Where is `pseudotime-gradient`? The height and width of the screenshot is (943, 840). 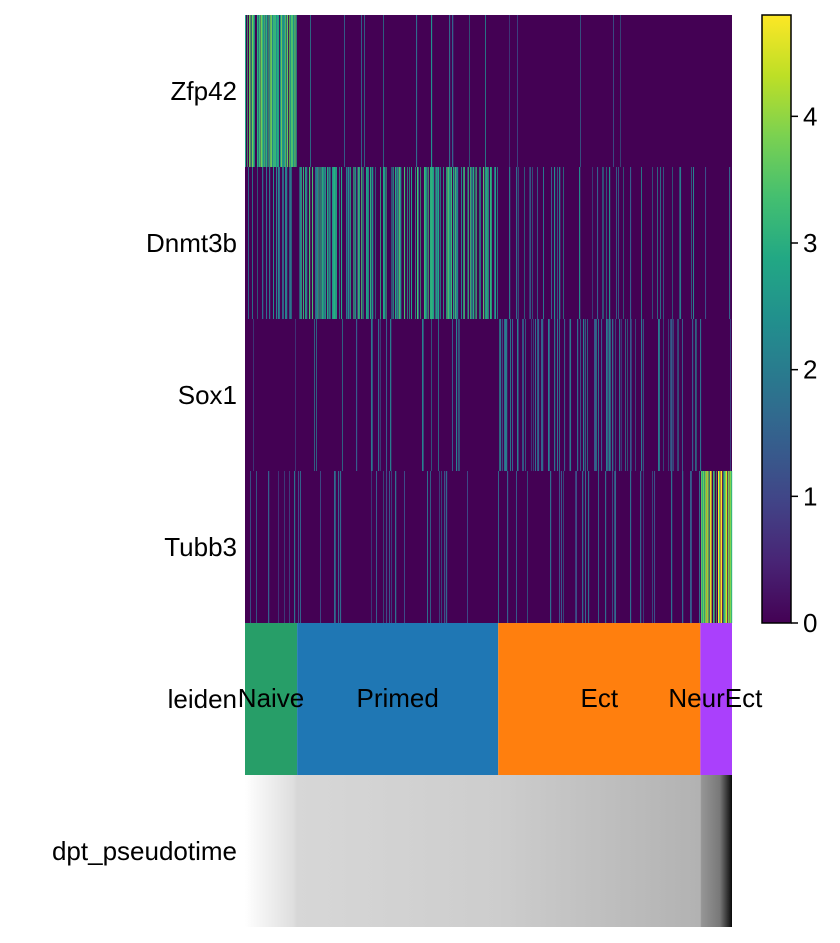 pseudotime-gradient is located at coordinates (488, 851).